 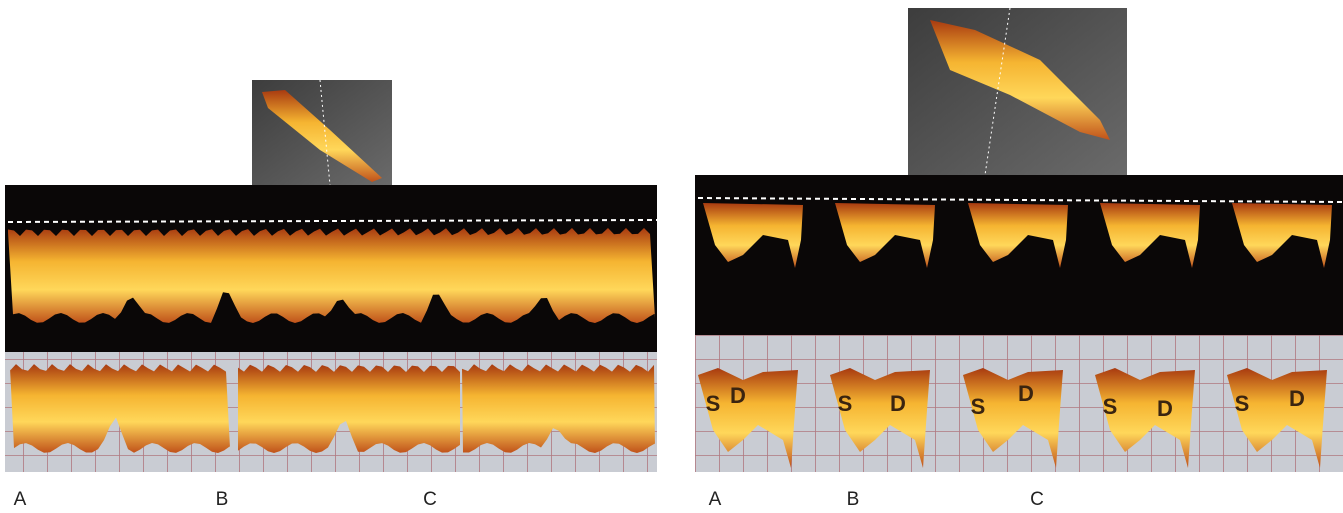 What do you see at coordinates (997, 91) in the screenshot?
I see `cursor-line` at bounding box center [997, 91].